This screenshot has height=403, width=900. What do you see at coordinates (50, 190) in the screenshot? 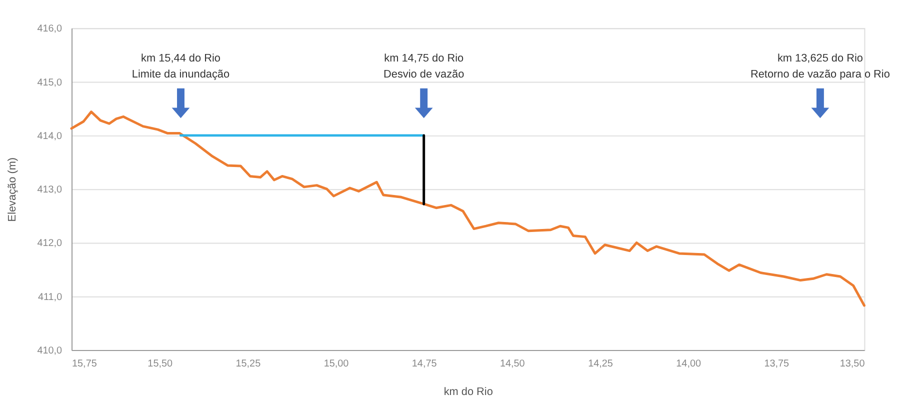
I see `y-tick-label: 413,0` at bounding box center [50, 190].